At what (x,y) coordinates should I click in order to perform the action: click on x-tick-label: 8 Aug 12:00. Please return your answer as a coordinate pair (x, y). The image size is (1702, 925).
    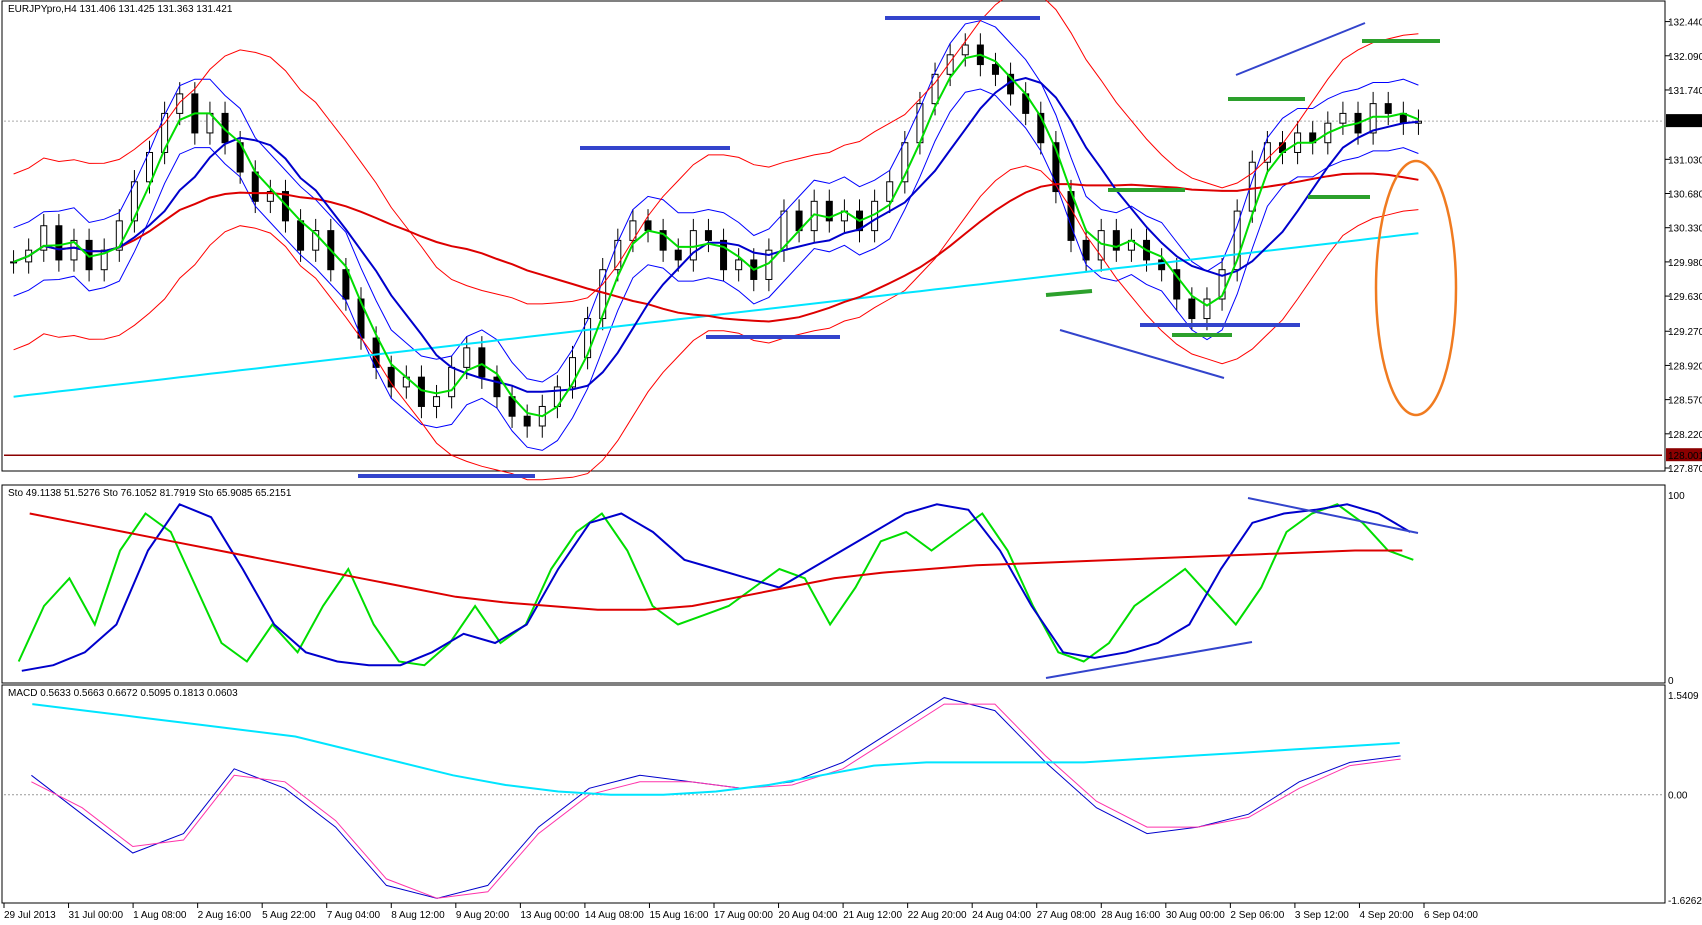
    Looking at the image, I should click on (418, 915).